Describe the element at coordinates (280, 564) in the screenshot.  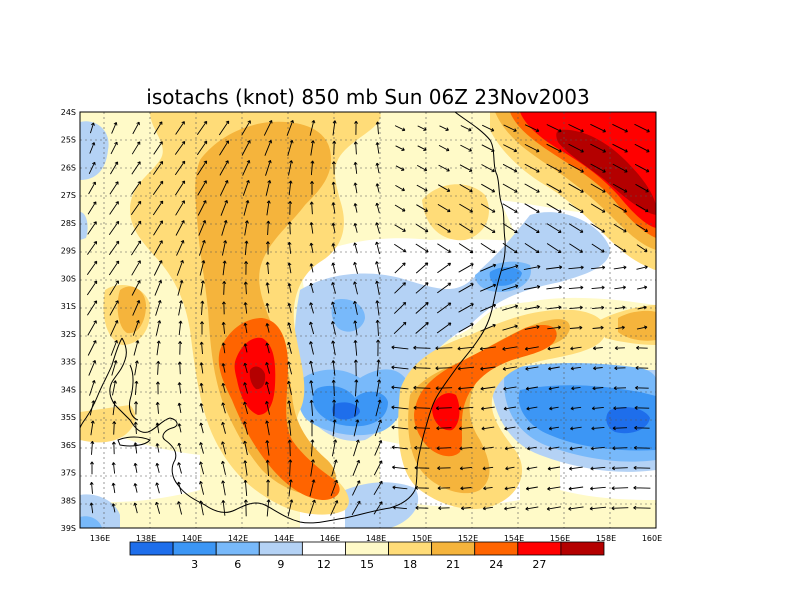
I see `colorbar-label: 9` at that location.